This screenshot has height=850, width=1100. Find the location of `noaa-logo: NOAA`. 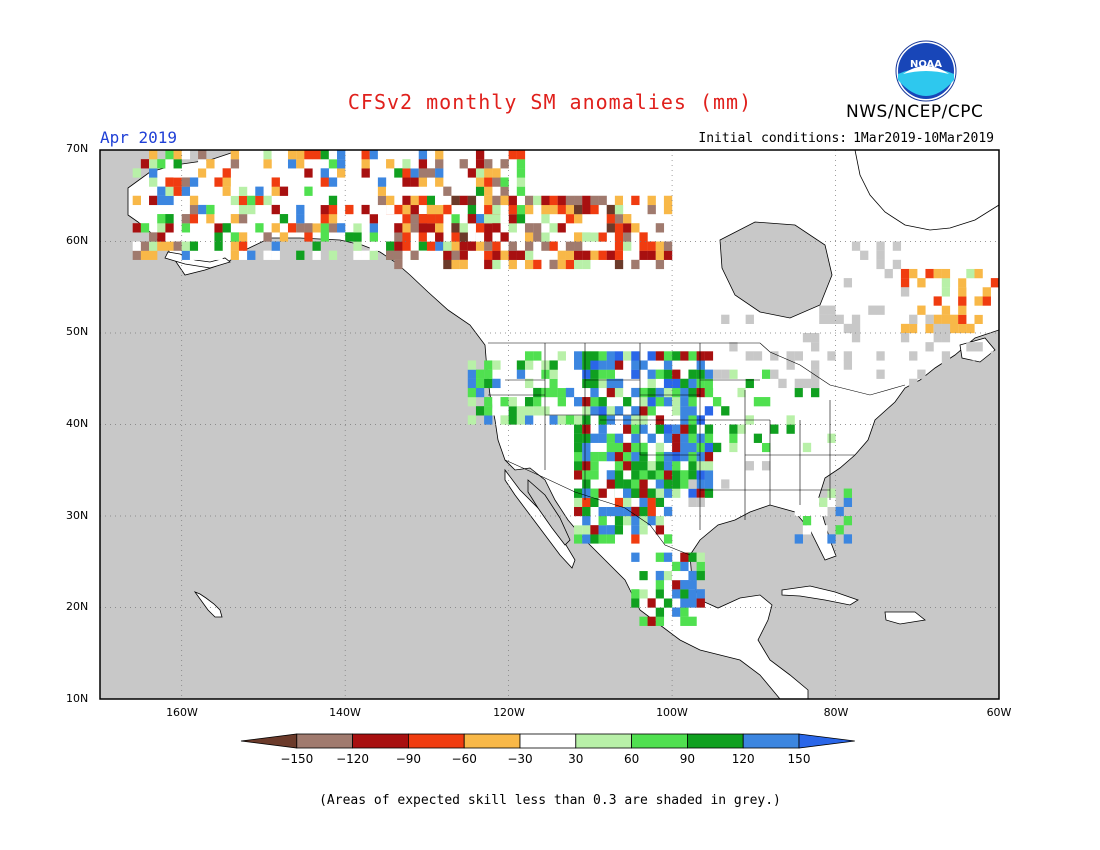

noaa-logo: NOAA is located at coordinates (926, 71).